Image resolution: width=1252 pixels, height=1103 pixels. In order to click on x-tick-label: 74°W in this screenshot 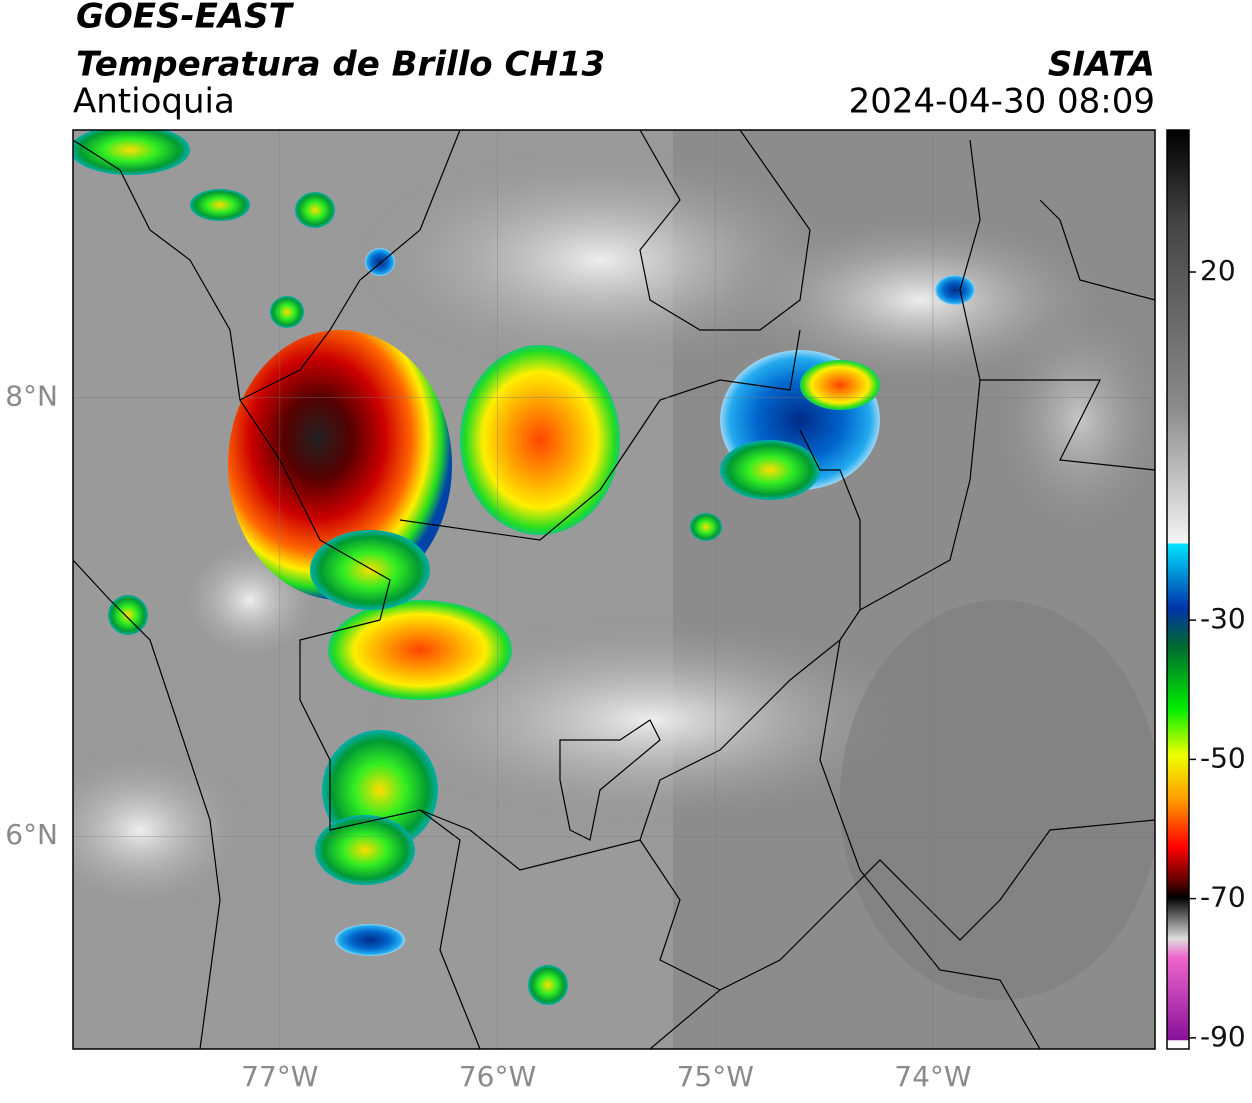, I will do `click(932, 1076)`.